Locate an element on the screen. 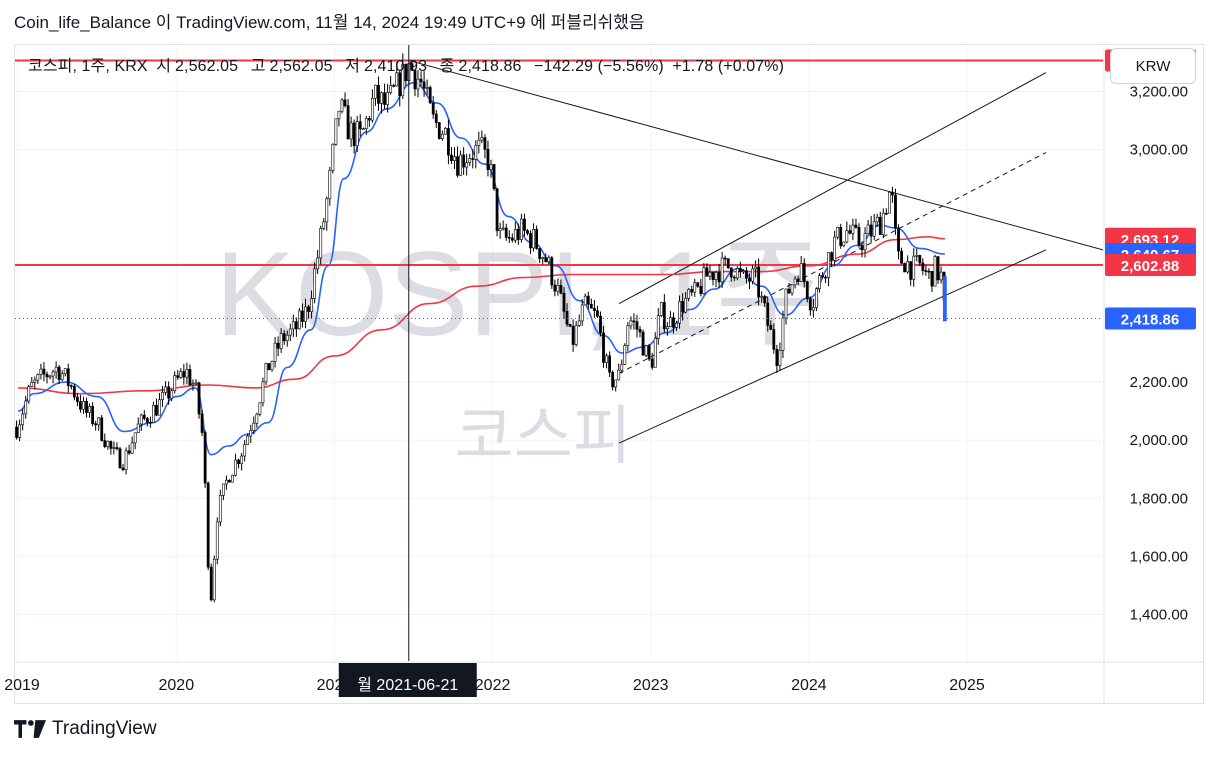 This screenshot has width=1218, height=757. currency-button: KRW is located at coordinates (1153, 66).